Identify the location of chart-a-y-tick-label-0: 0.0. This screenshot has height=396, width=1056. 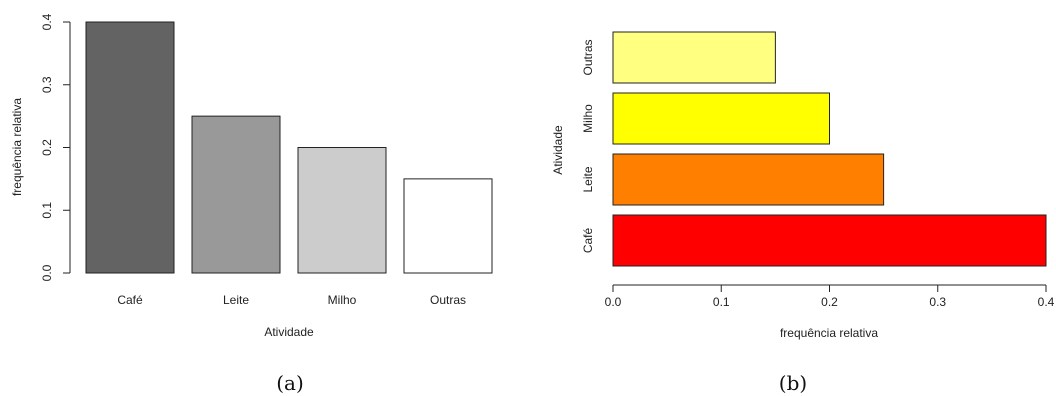
(47, 272).